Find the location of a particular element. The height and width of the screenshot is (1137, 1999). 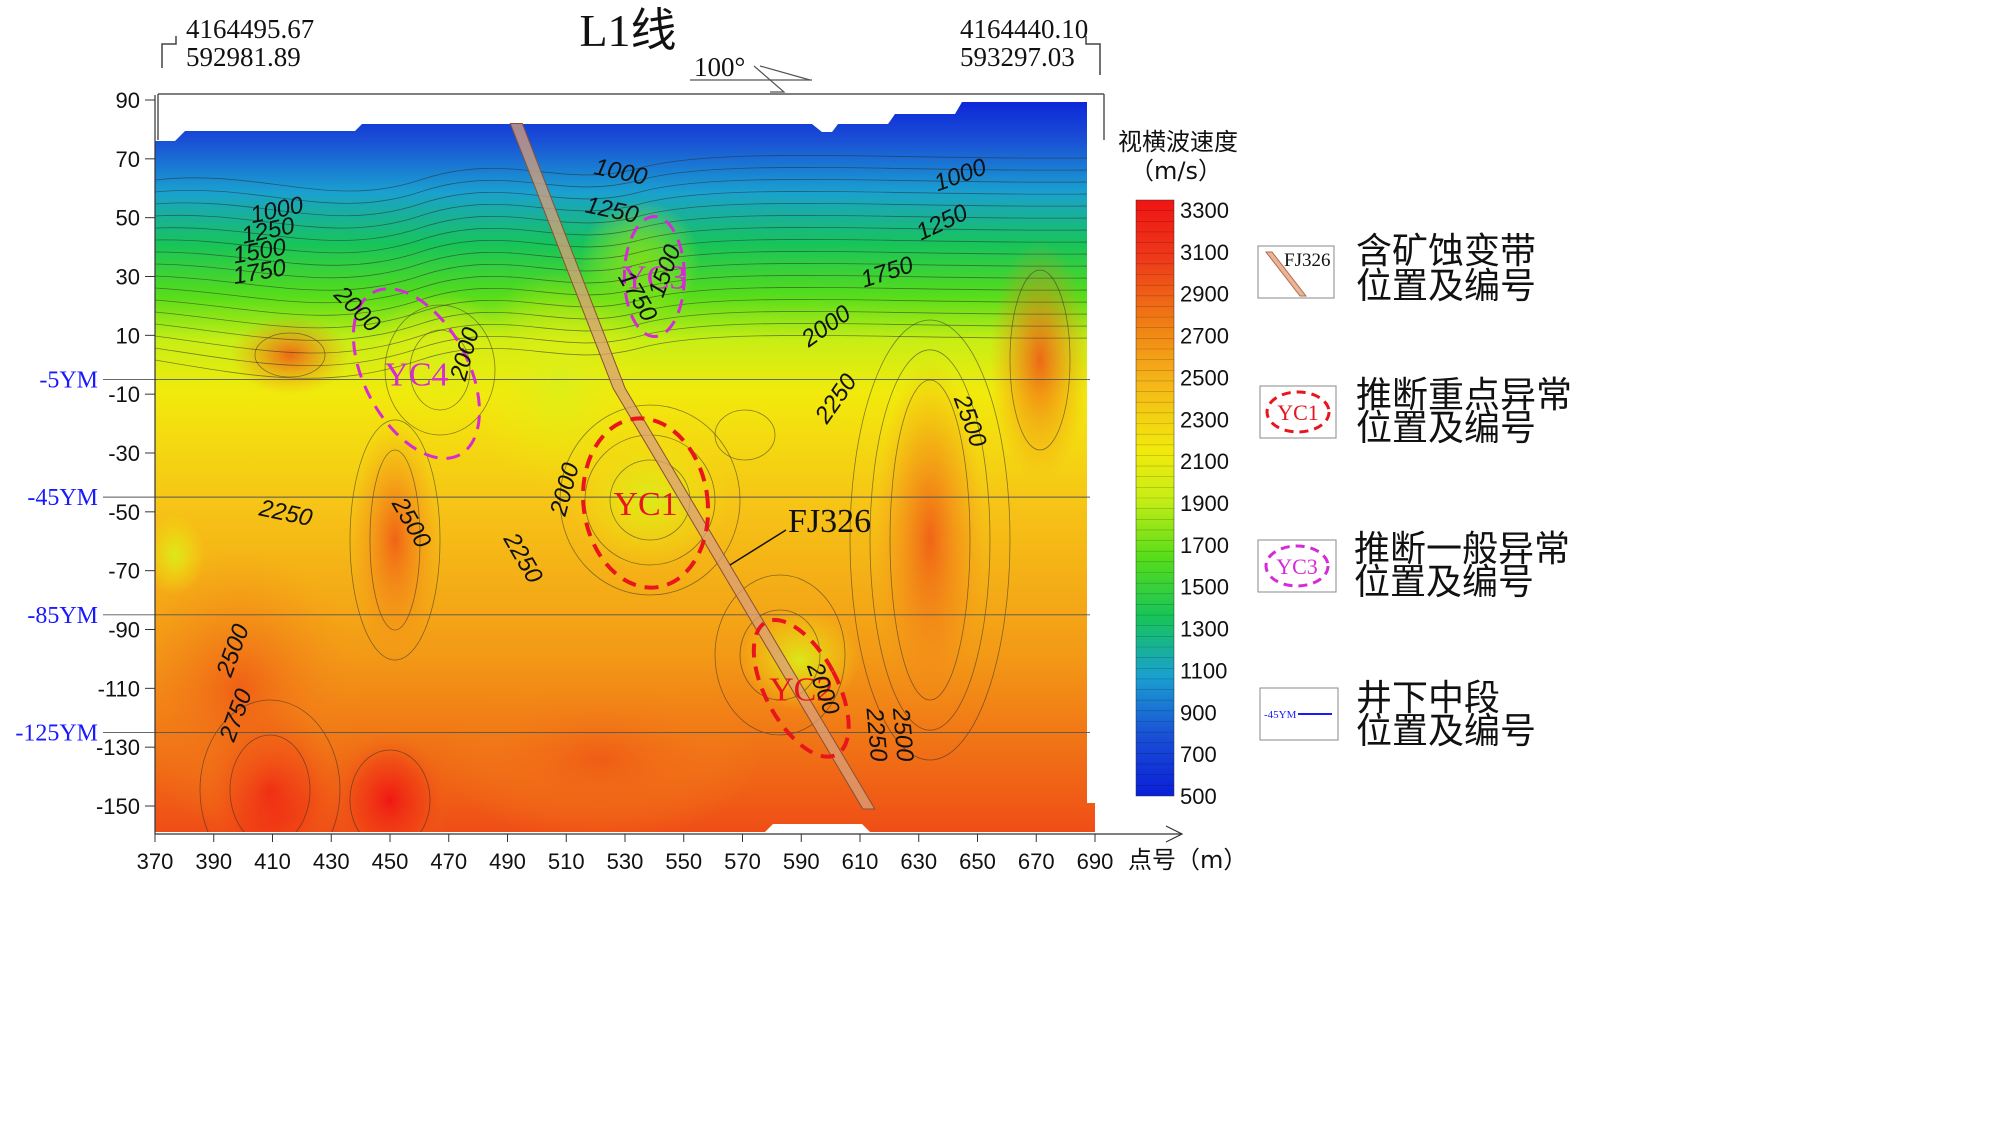

x-tick-label: 470 is located at coordinates (448, 861).